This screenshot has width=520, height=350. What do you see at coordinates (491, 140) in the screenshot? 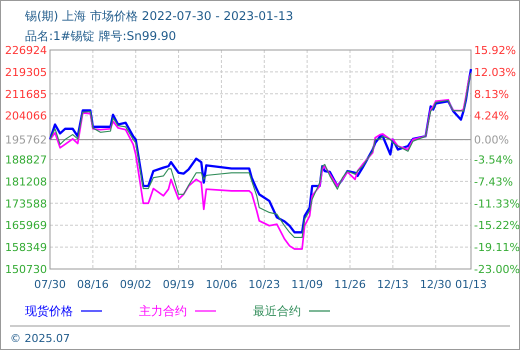
I see `y2-tick-label: 0.00%` at bounding box center [491, 140].